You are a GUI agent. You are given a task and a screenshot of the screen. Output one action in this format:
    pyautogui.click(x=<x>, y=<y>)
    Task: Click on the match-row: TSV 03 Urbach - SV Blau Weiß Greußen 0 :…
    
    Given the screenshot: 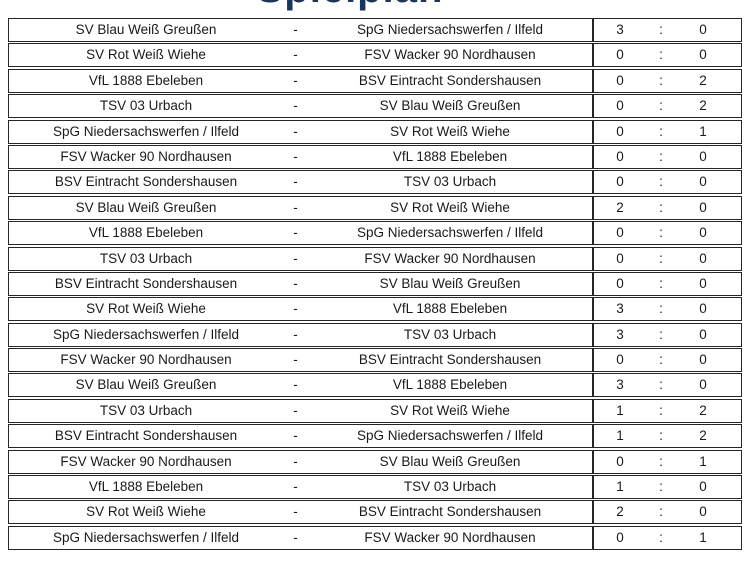 What is the action you would take?
    pyautogui.click(x=375, y=106)
    